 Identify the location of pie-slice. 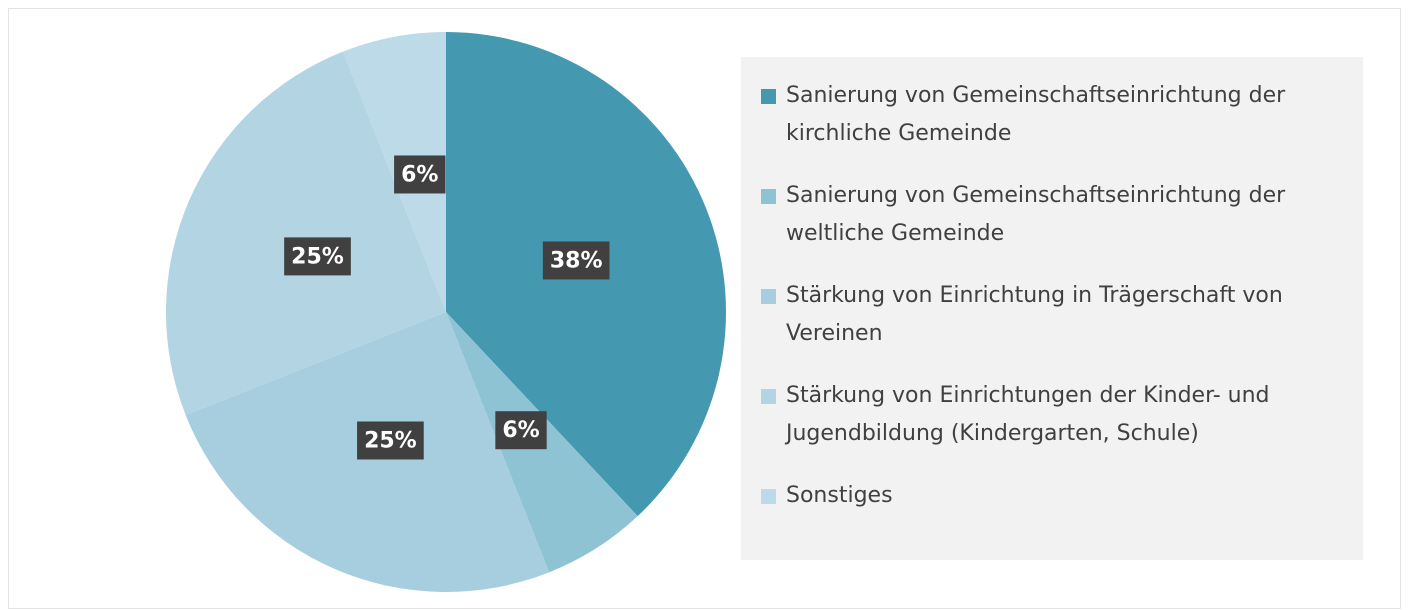
(306, 233).